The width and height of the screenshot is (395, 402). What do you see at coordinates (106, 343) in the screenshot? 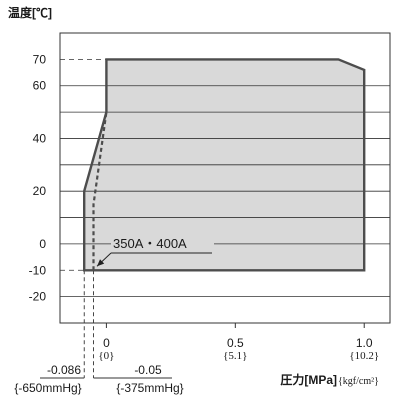
I see `x-tick-label: 0` at bounding box center [106, 343].